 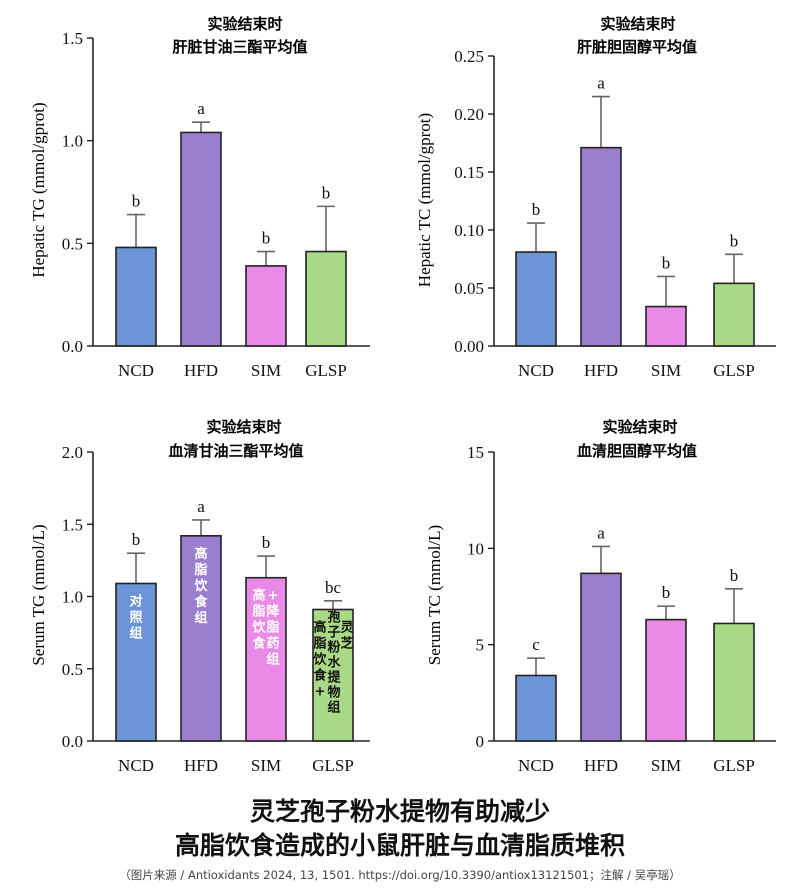 What do you see at coordinates (469, 172) in the screenshot?
I see `y-tick-label: 0.15` at bounding box center [469, 172].